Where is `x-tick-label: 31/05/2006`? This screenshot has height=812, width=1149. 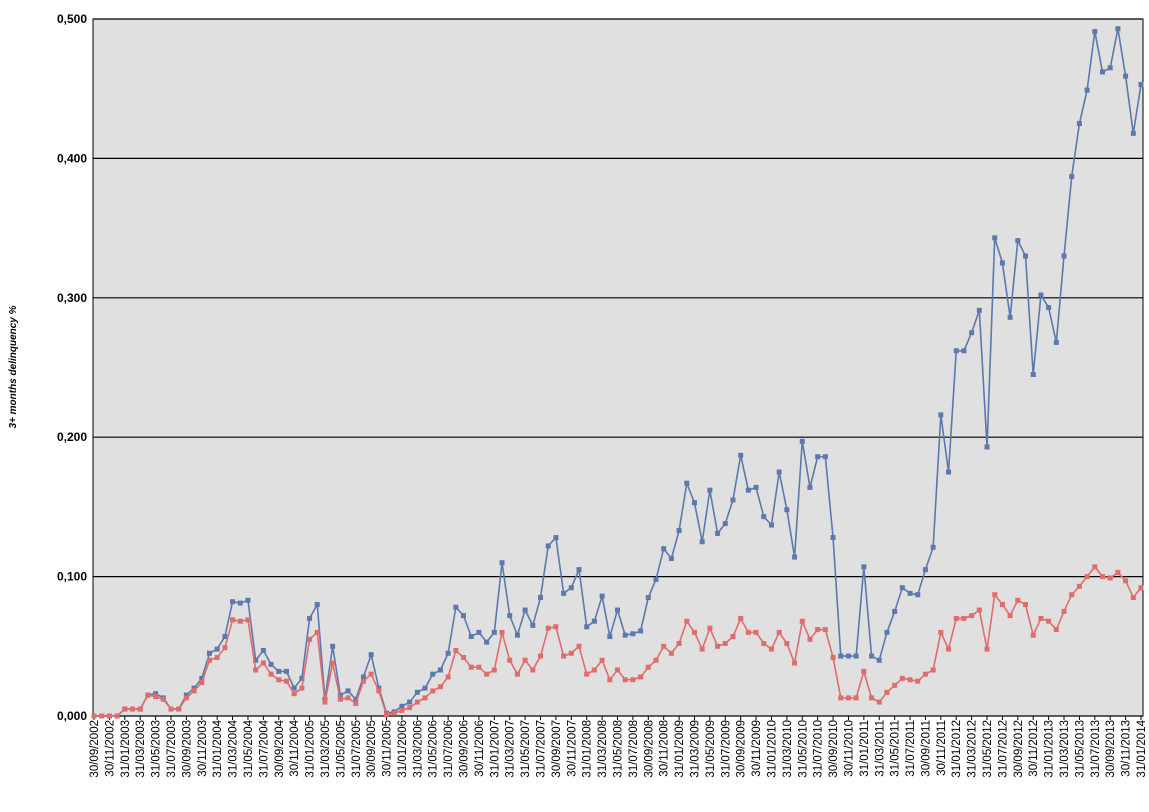 x-tick-label: 31/05/2006 is located at coordinates (434, 749).